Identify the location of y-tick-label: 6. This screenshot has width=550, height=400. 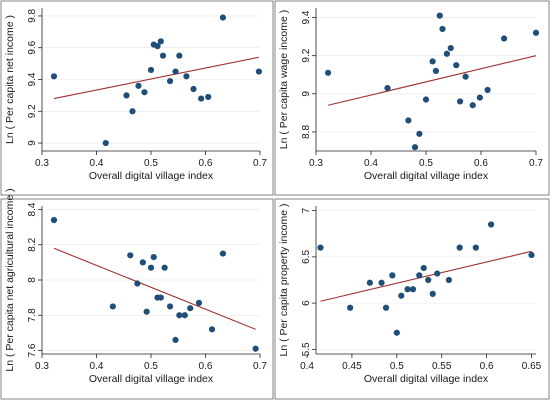
(306, 303).